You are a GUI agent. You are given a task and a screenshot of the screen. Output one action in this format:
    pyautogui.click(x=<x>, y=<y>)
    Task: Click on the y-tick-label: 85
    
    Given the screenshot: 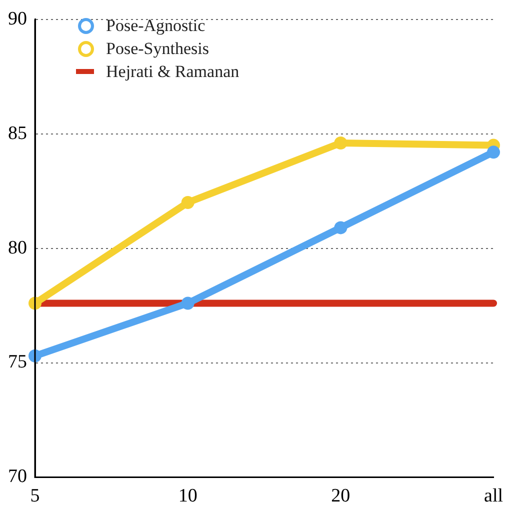 What is the action you would take?
    pyautogui.click(x=17, y=133)
    